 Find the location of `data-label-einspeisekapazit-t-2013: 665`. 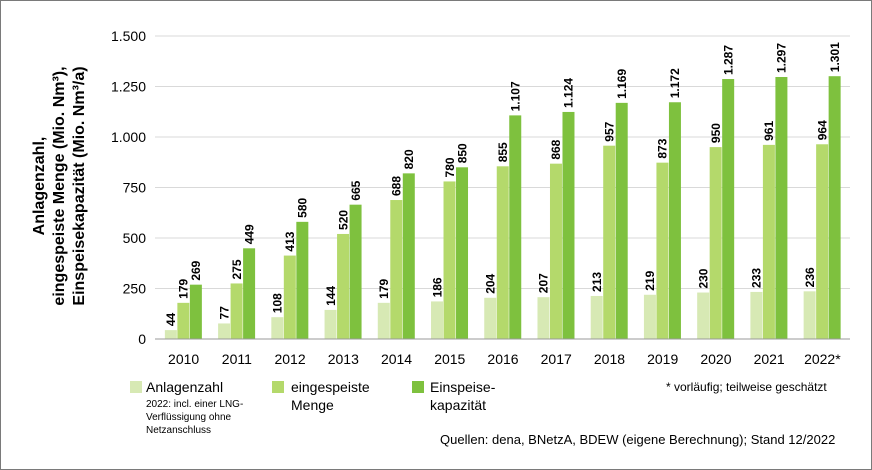

data-label-einspeisekapazit-t-2013: 665 is located at coordinates (356, 190).